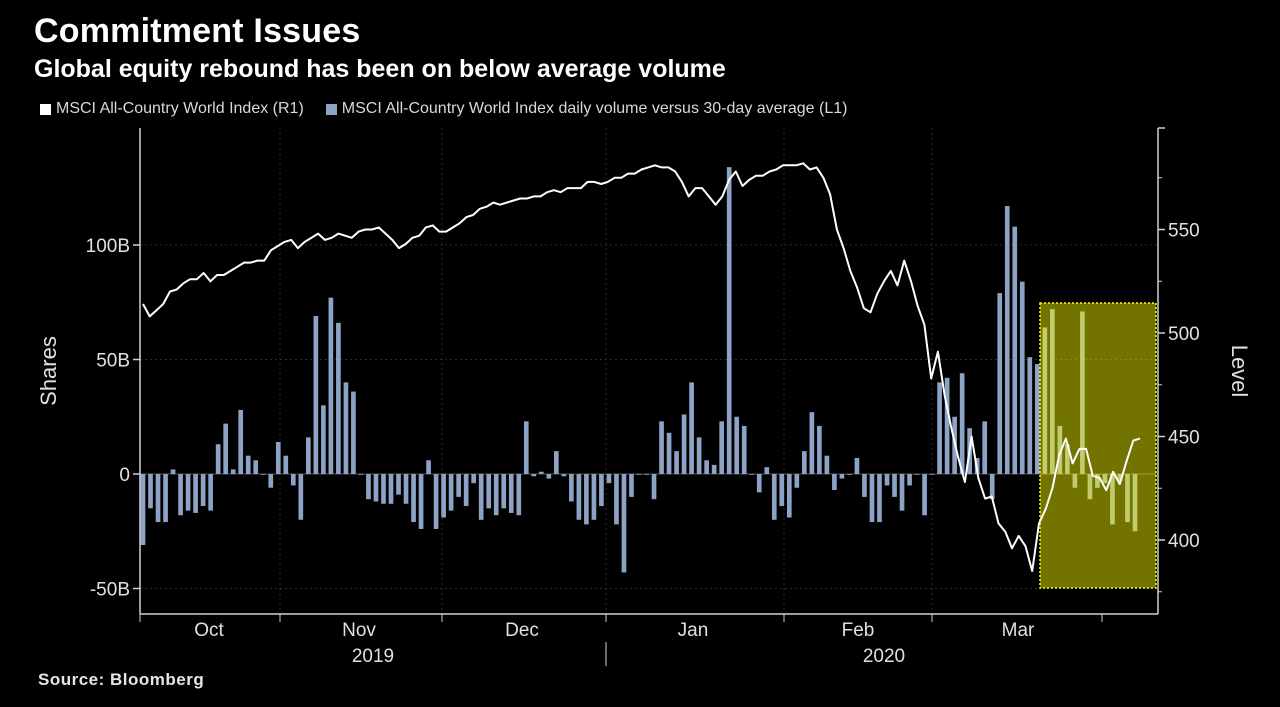  Describe the element at coordinates (172, 109) in the screenshot. I see `legend-item-index: MSCI All-Country World Index (R1)` at that location.